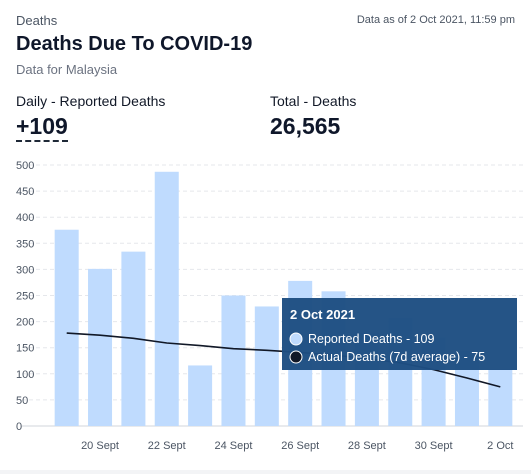  Describe the element at coordinates (500, 446) in the screenshot. I see `x-tick-label: 2 Oct` at that location.